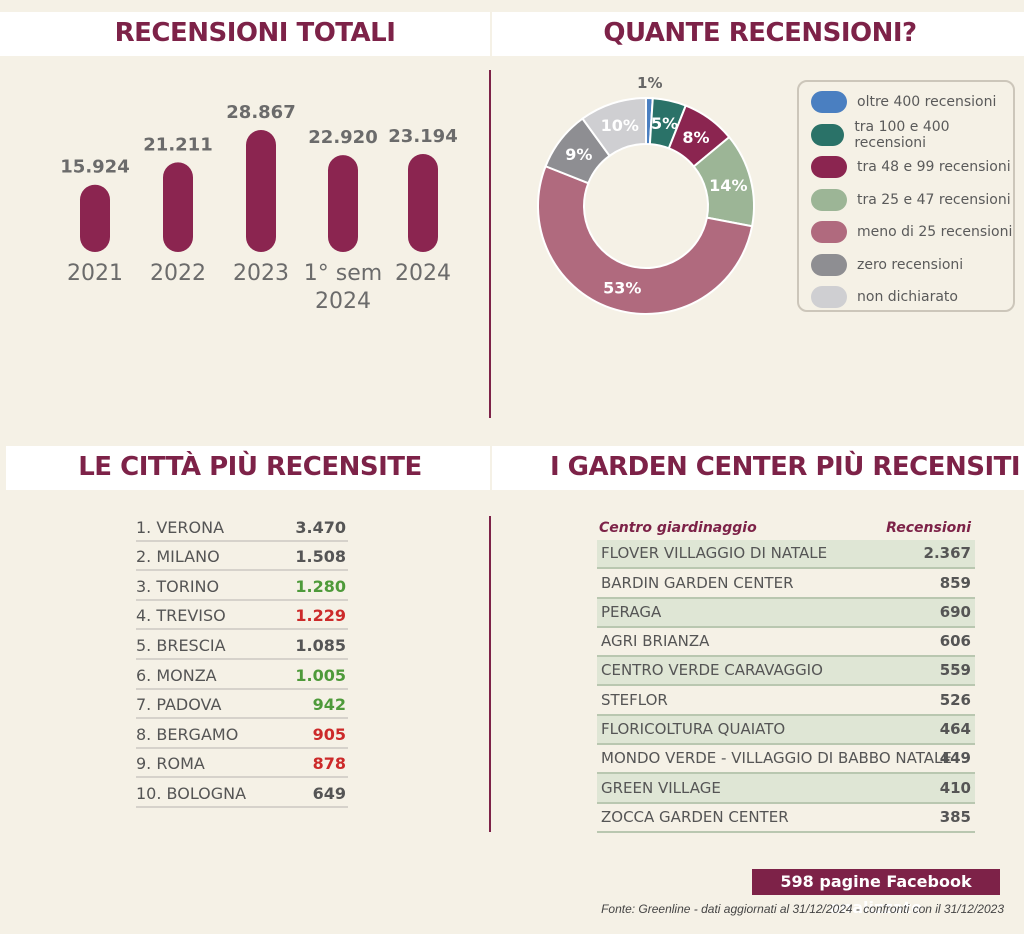  I want to click on city-value: 905, so click(329, 734).